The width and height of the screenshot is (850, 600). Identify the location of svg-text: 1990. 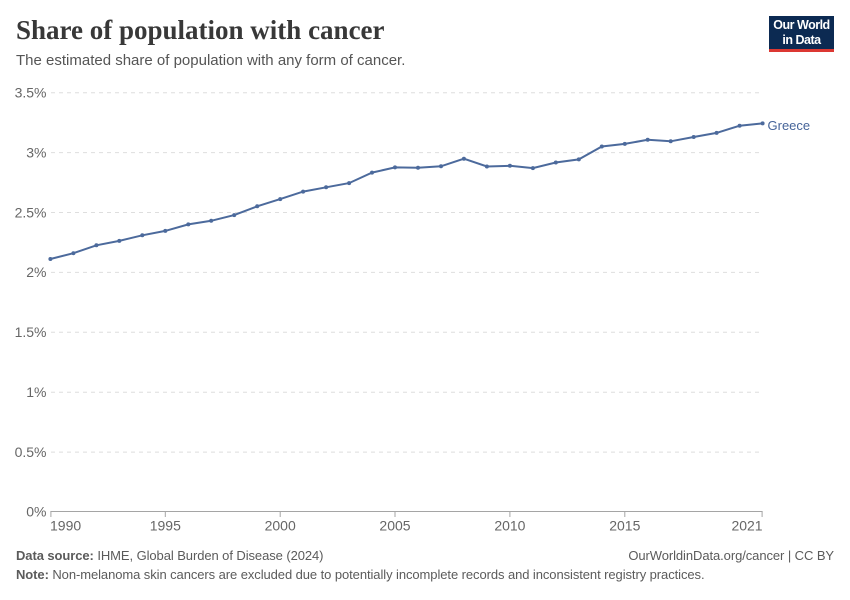
(65, 526).